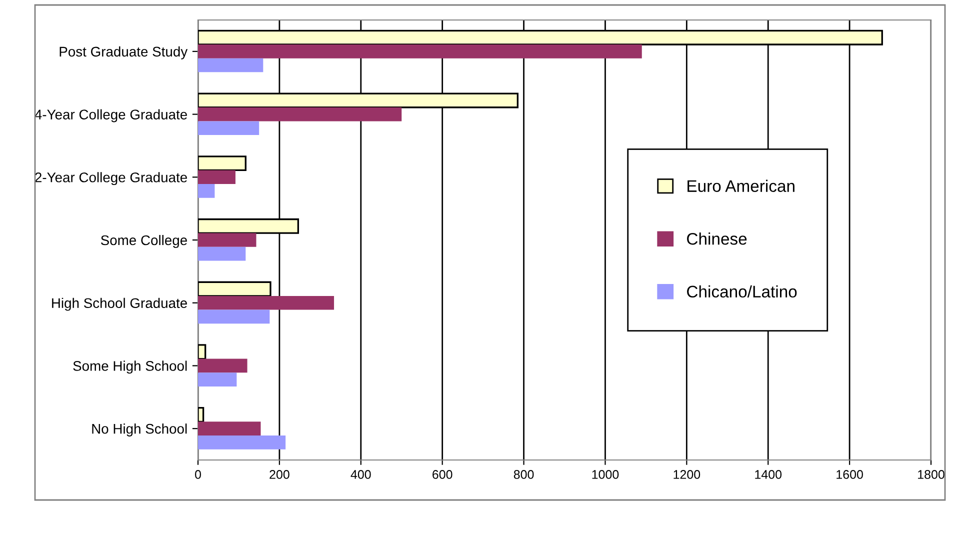 This screenshot has height=538, width=971. I want to click on y-tick-label: Some College, so click(143, 241).